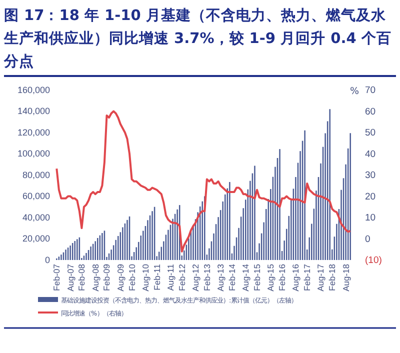 The height and width of the screenshot is (353, 400). Describe the element at coordinates (36, 217) in the screenshot. I see `y-tick-label: 40,000` at that location.